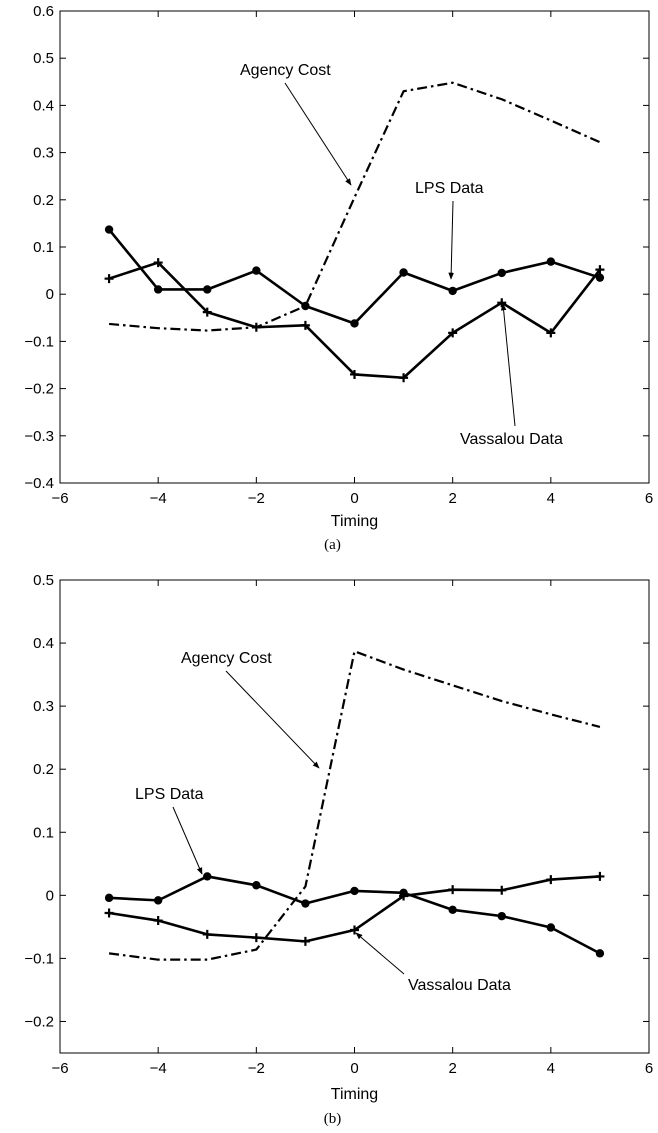  I want to click on subfigure-caption: (b), so click(333, 1119).